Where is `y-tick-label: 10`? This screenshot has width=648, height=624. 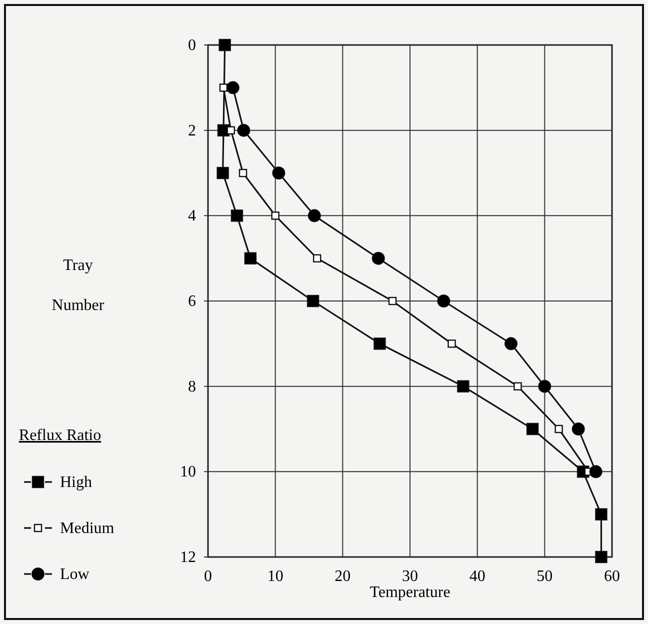
y-tick-label: 10 is located at coordinates (188, 472).